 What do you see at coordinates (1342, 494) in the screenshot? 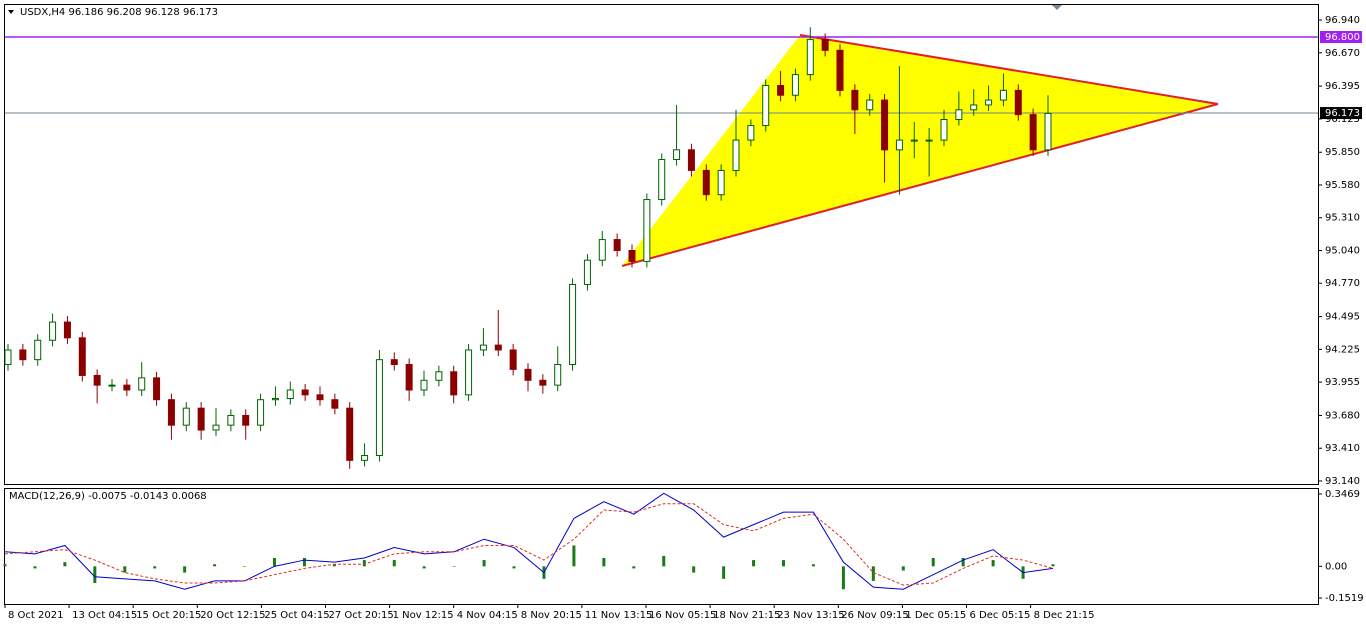
I see `y-tick-label: 0.3469` at bounding box center [1342, 494].